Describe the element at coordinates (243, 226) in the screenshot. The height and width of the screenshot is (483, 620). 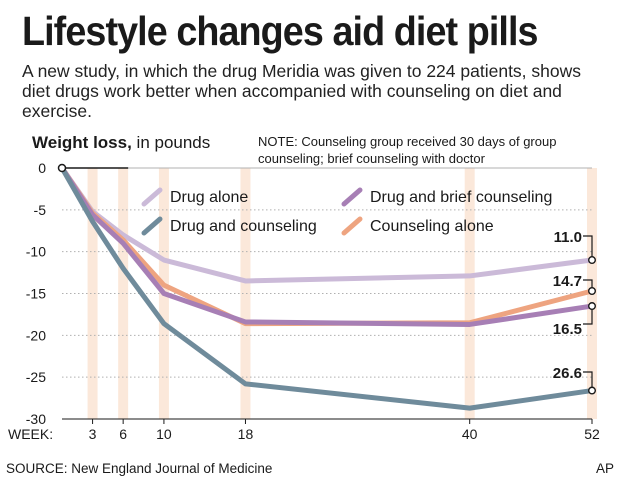
I see `legend-label: Drug and counseling` at that location.